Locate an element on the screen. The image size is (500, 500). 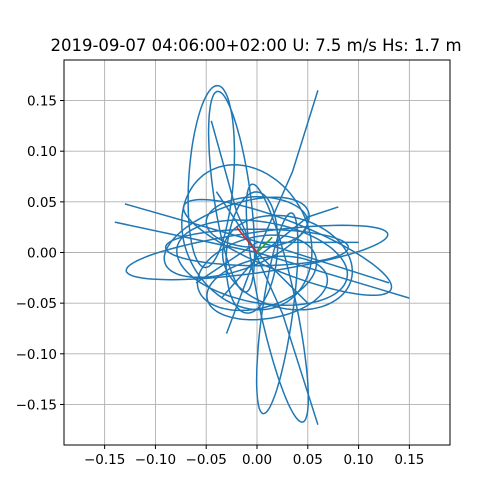
x-tick-label: −0.05 is located at coordinates (206, 460).